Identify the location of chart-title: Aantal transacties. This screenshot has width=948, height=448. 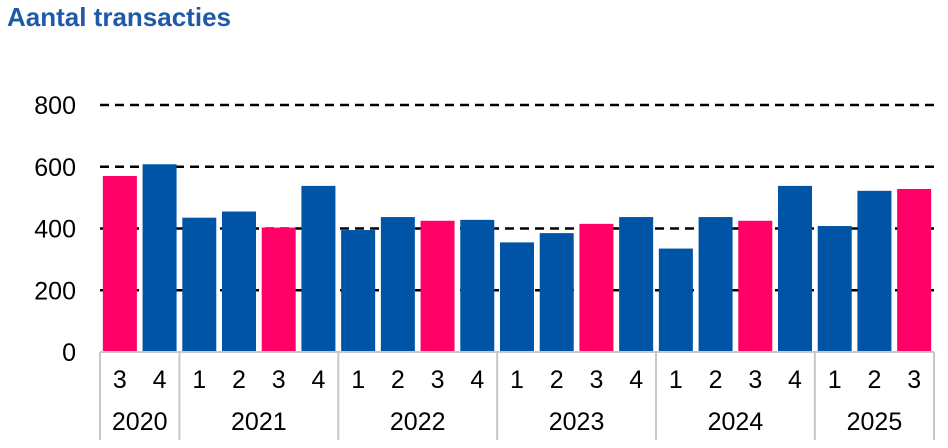
(119, 17).